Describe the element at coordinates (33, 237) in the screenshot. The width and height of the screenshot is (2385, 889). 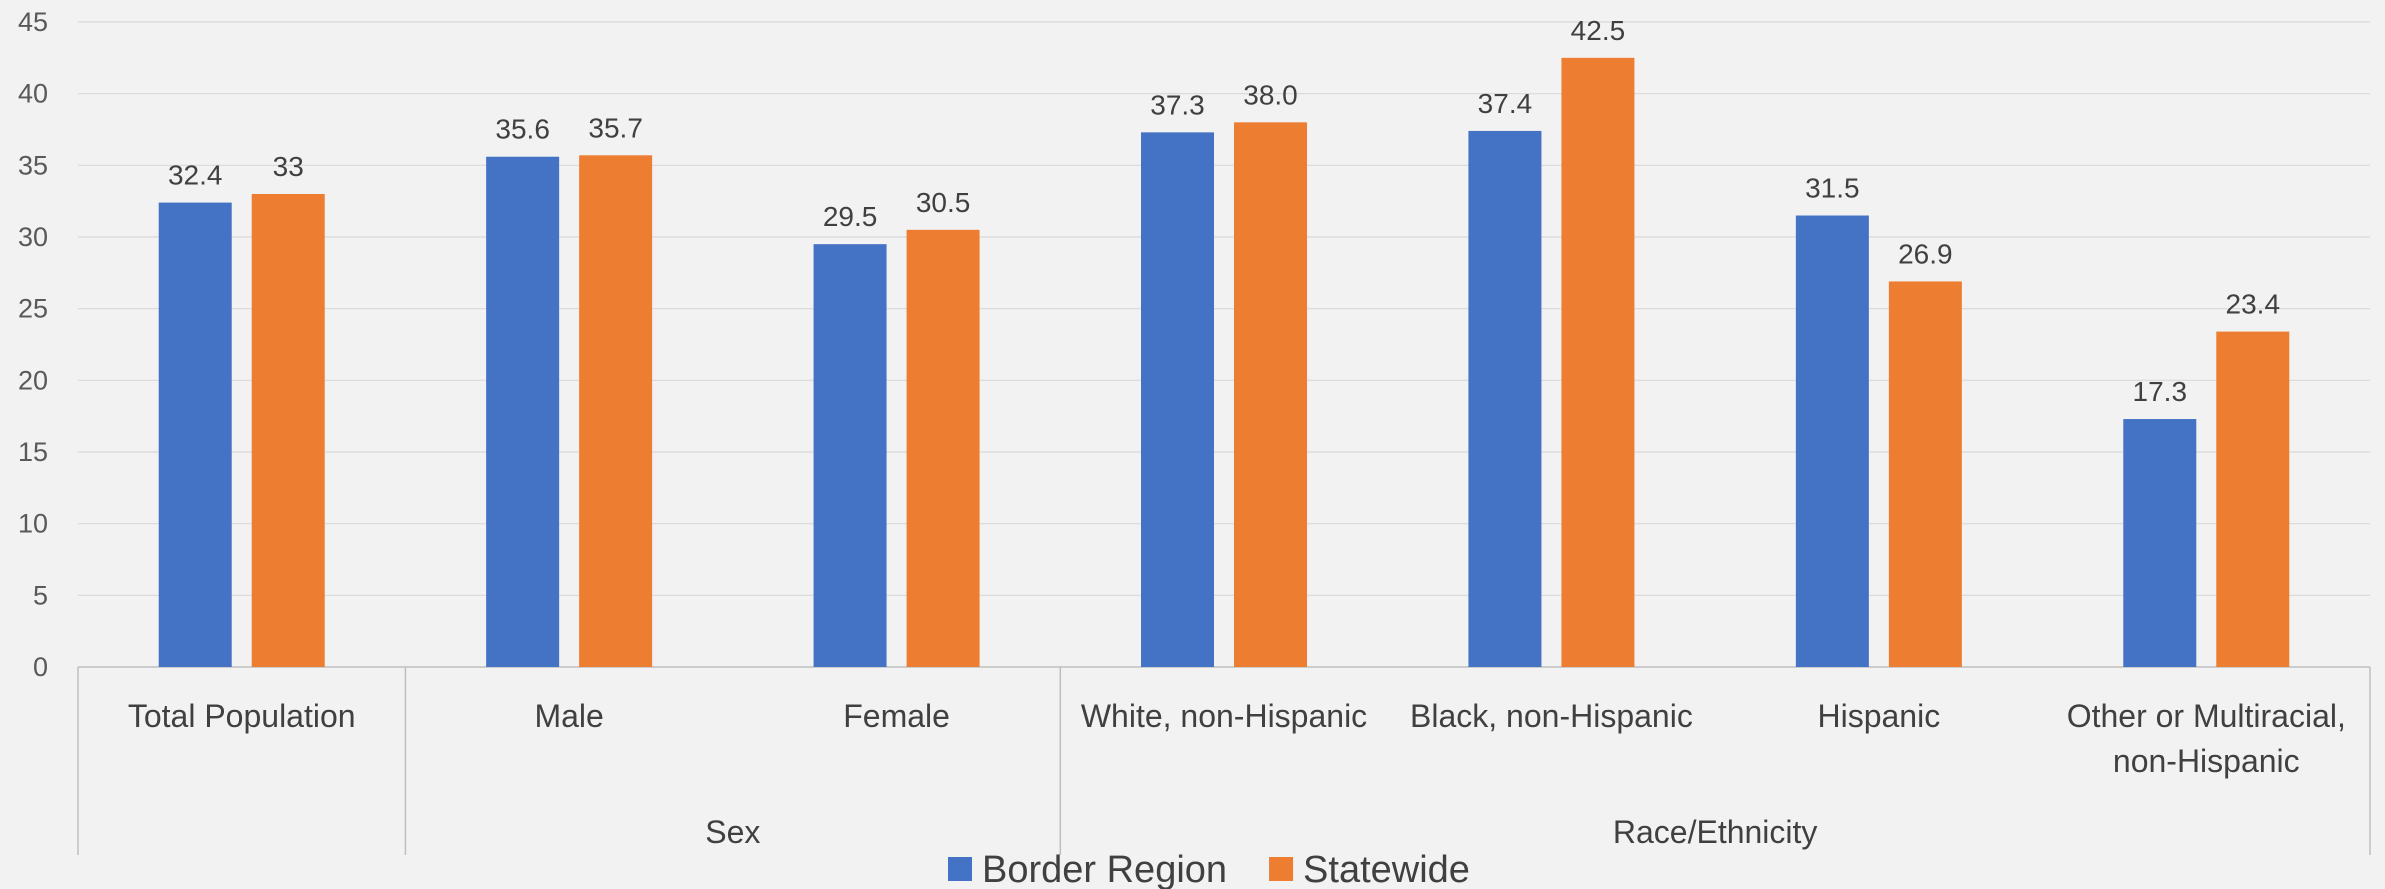
I see `y-tick-label: 30` at that location.